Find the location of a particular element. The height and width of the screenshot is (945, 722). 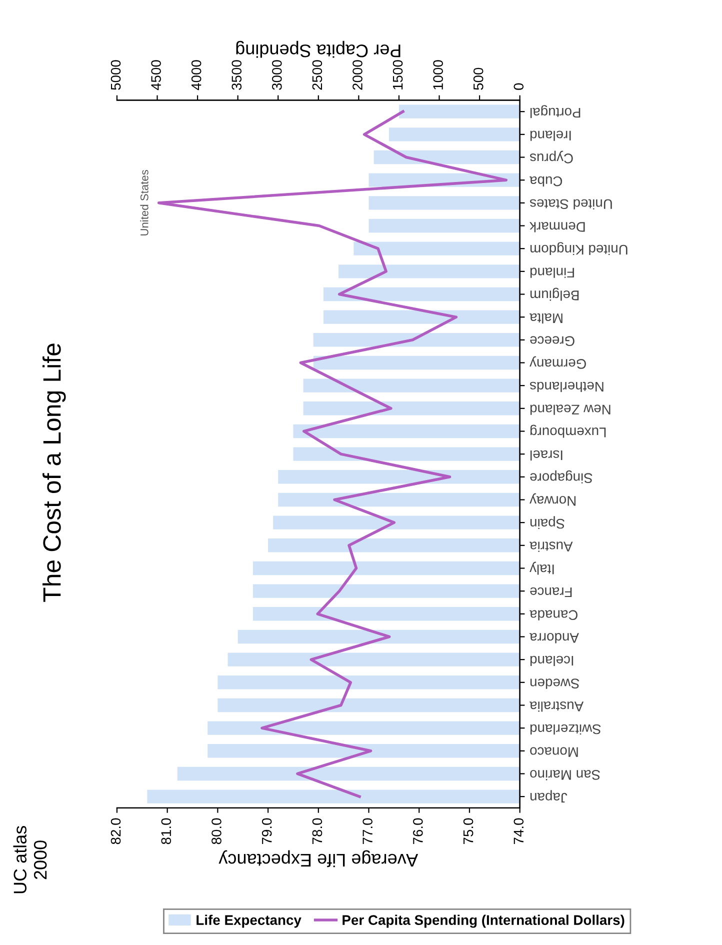

x2-tick-label: 4500 is located at coordinates (156, 75).